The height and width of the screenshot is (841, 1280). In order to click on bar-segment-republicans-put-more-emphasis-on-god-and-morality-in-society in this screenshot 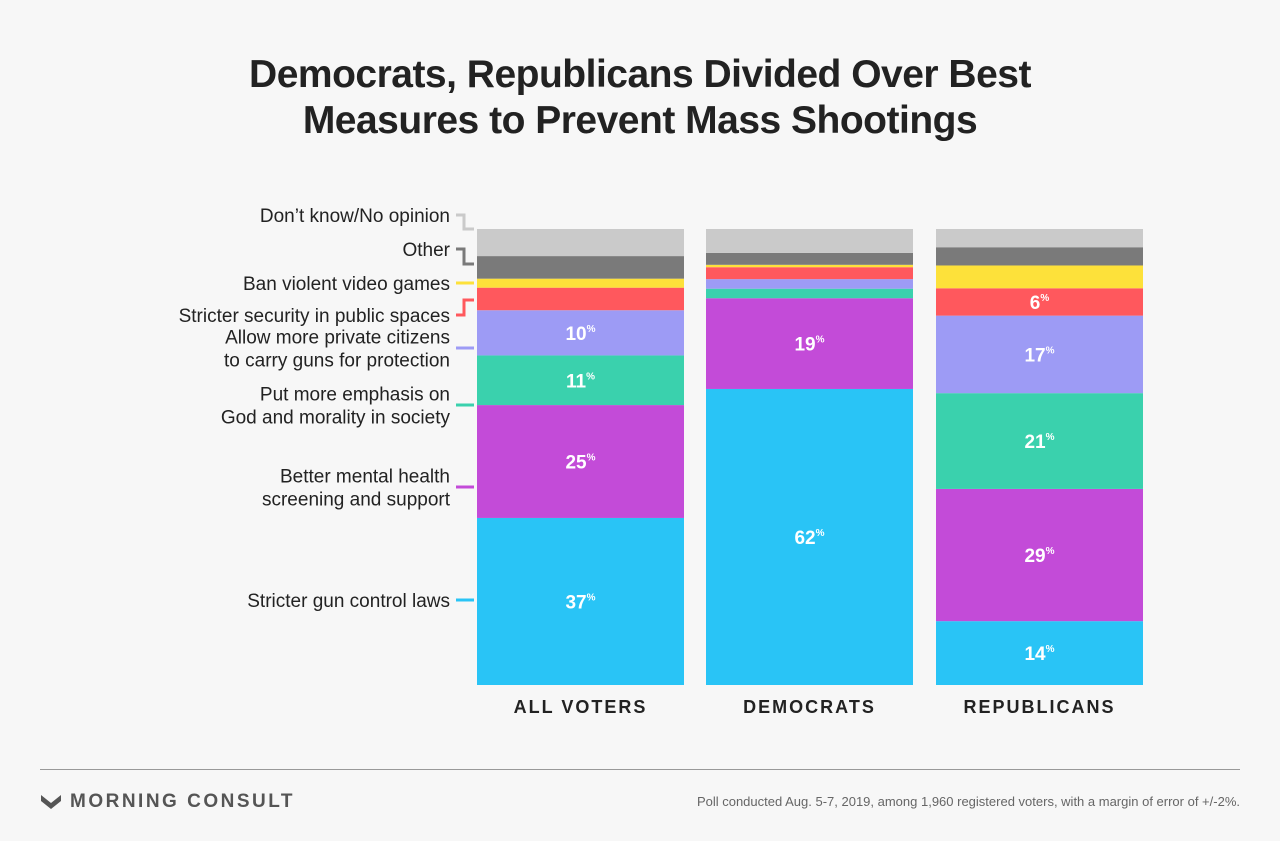, I will do `click(1039, 441)`.